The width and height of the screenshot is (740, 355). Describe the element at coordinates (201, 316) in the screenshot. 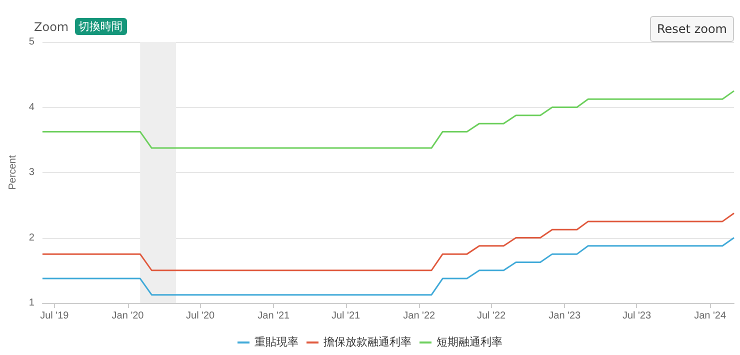

I see `x-tick-label: Jul '20` at that location.